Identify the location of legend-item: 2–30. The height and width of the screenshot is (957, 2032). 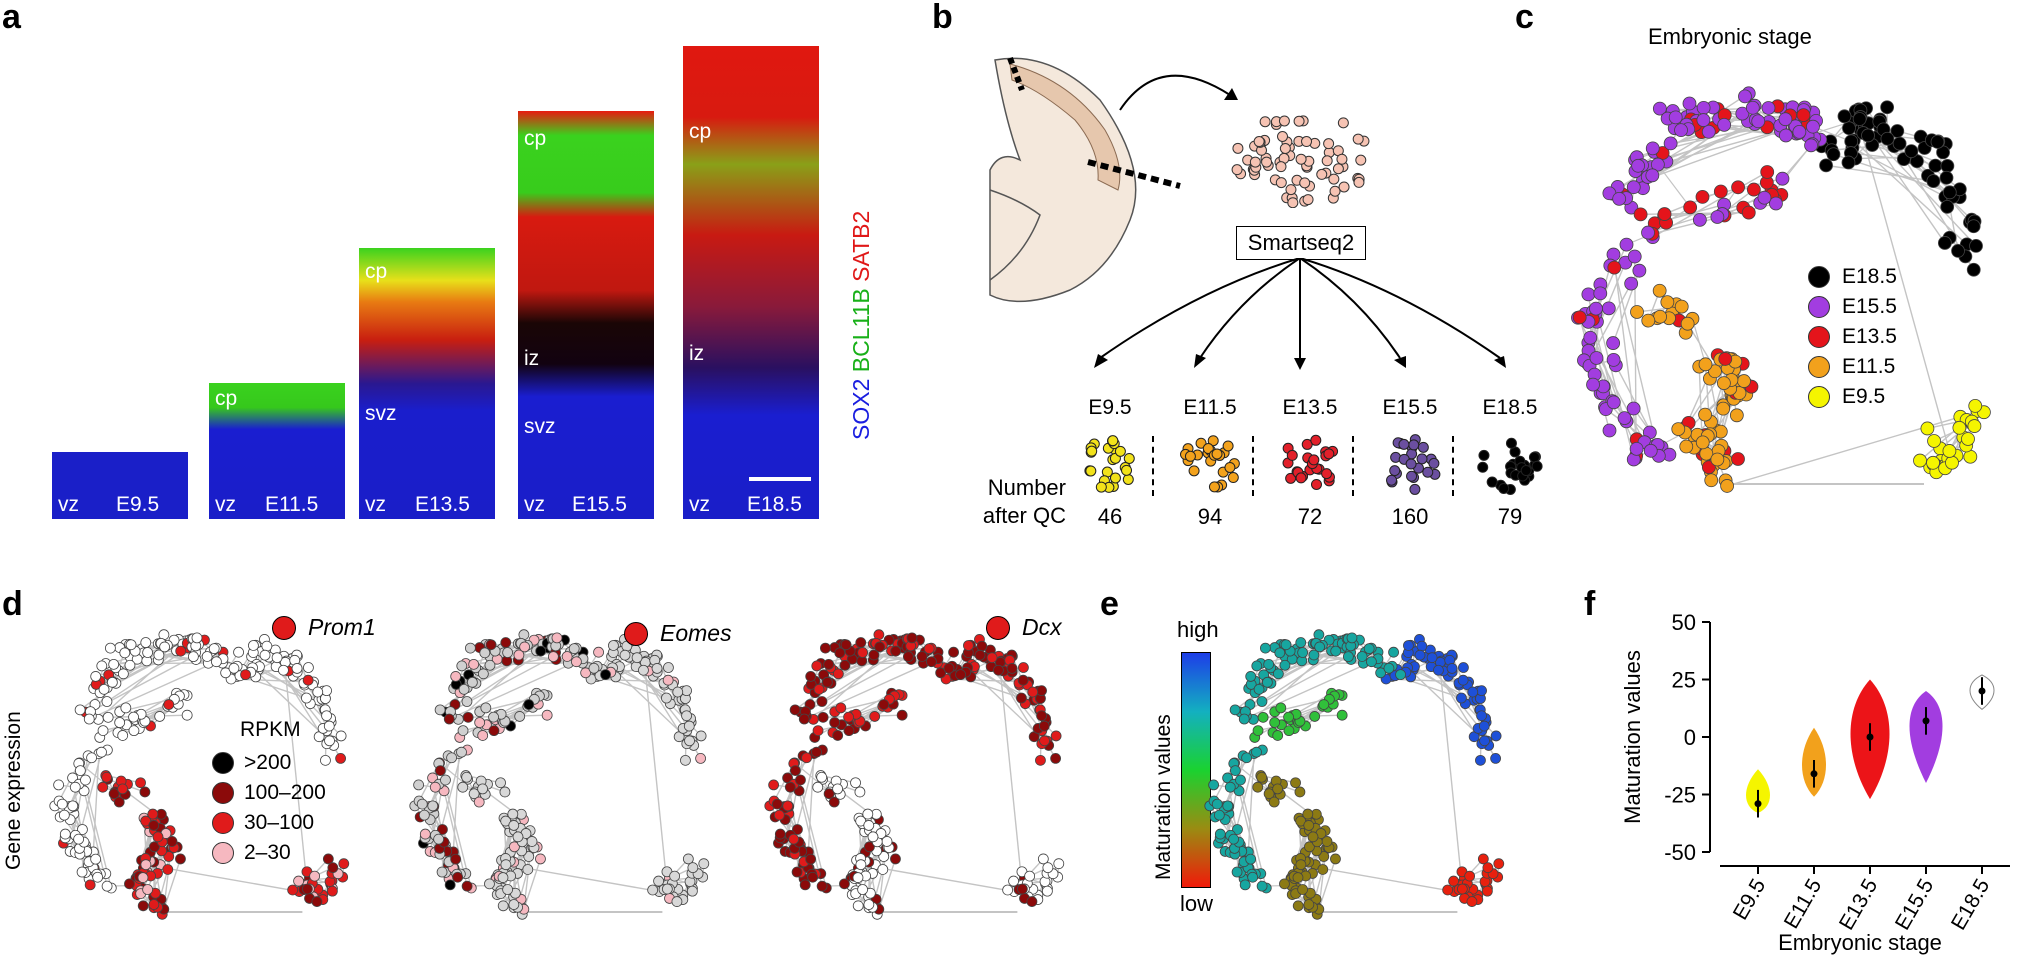
(269, 853).